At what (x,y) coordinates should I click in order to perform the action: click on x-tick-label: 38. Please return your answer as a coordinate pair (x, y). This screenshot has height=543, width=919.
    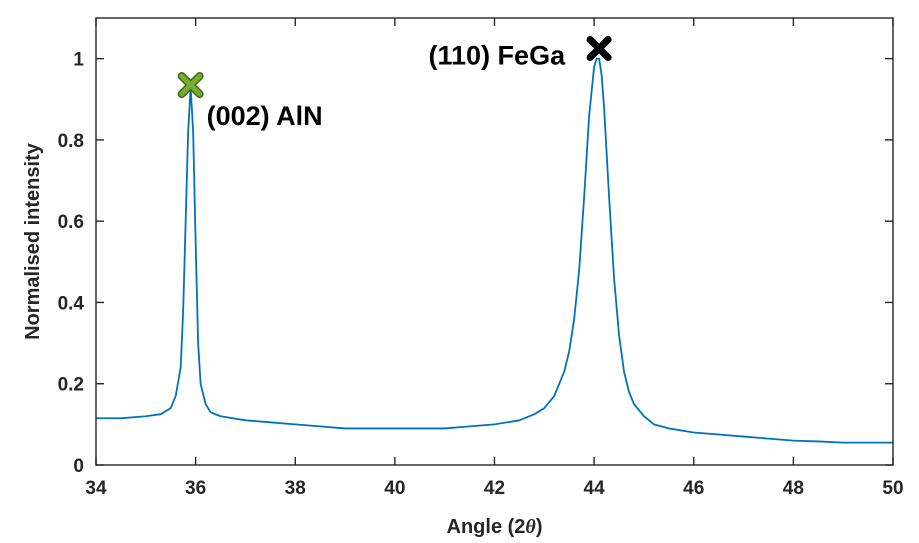
    Looking at the image, I should click on (295, 488).